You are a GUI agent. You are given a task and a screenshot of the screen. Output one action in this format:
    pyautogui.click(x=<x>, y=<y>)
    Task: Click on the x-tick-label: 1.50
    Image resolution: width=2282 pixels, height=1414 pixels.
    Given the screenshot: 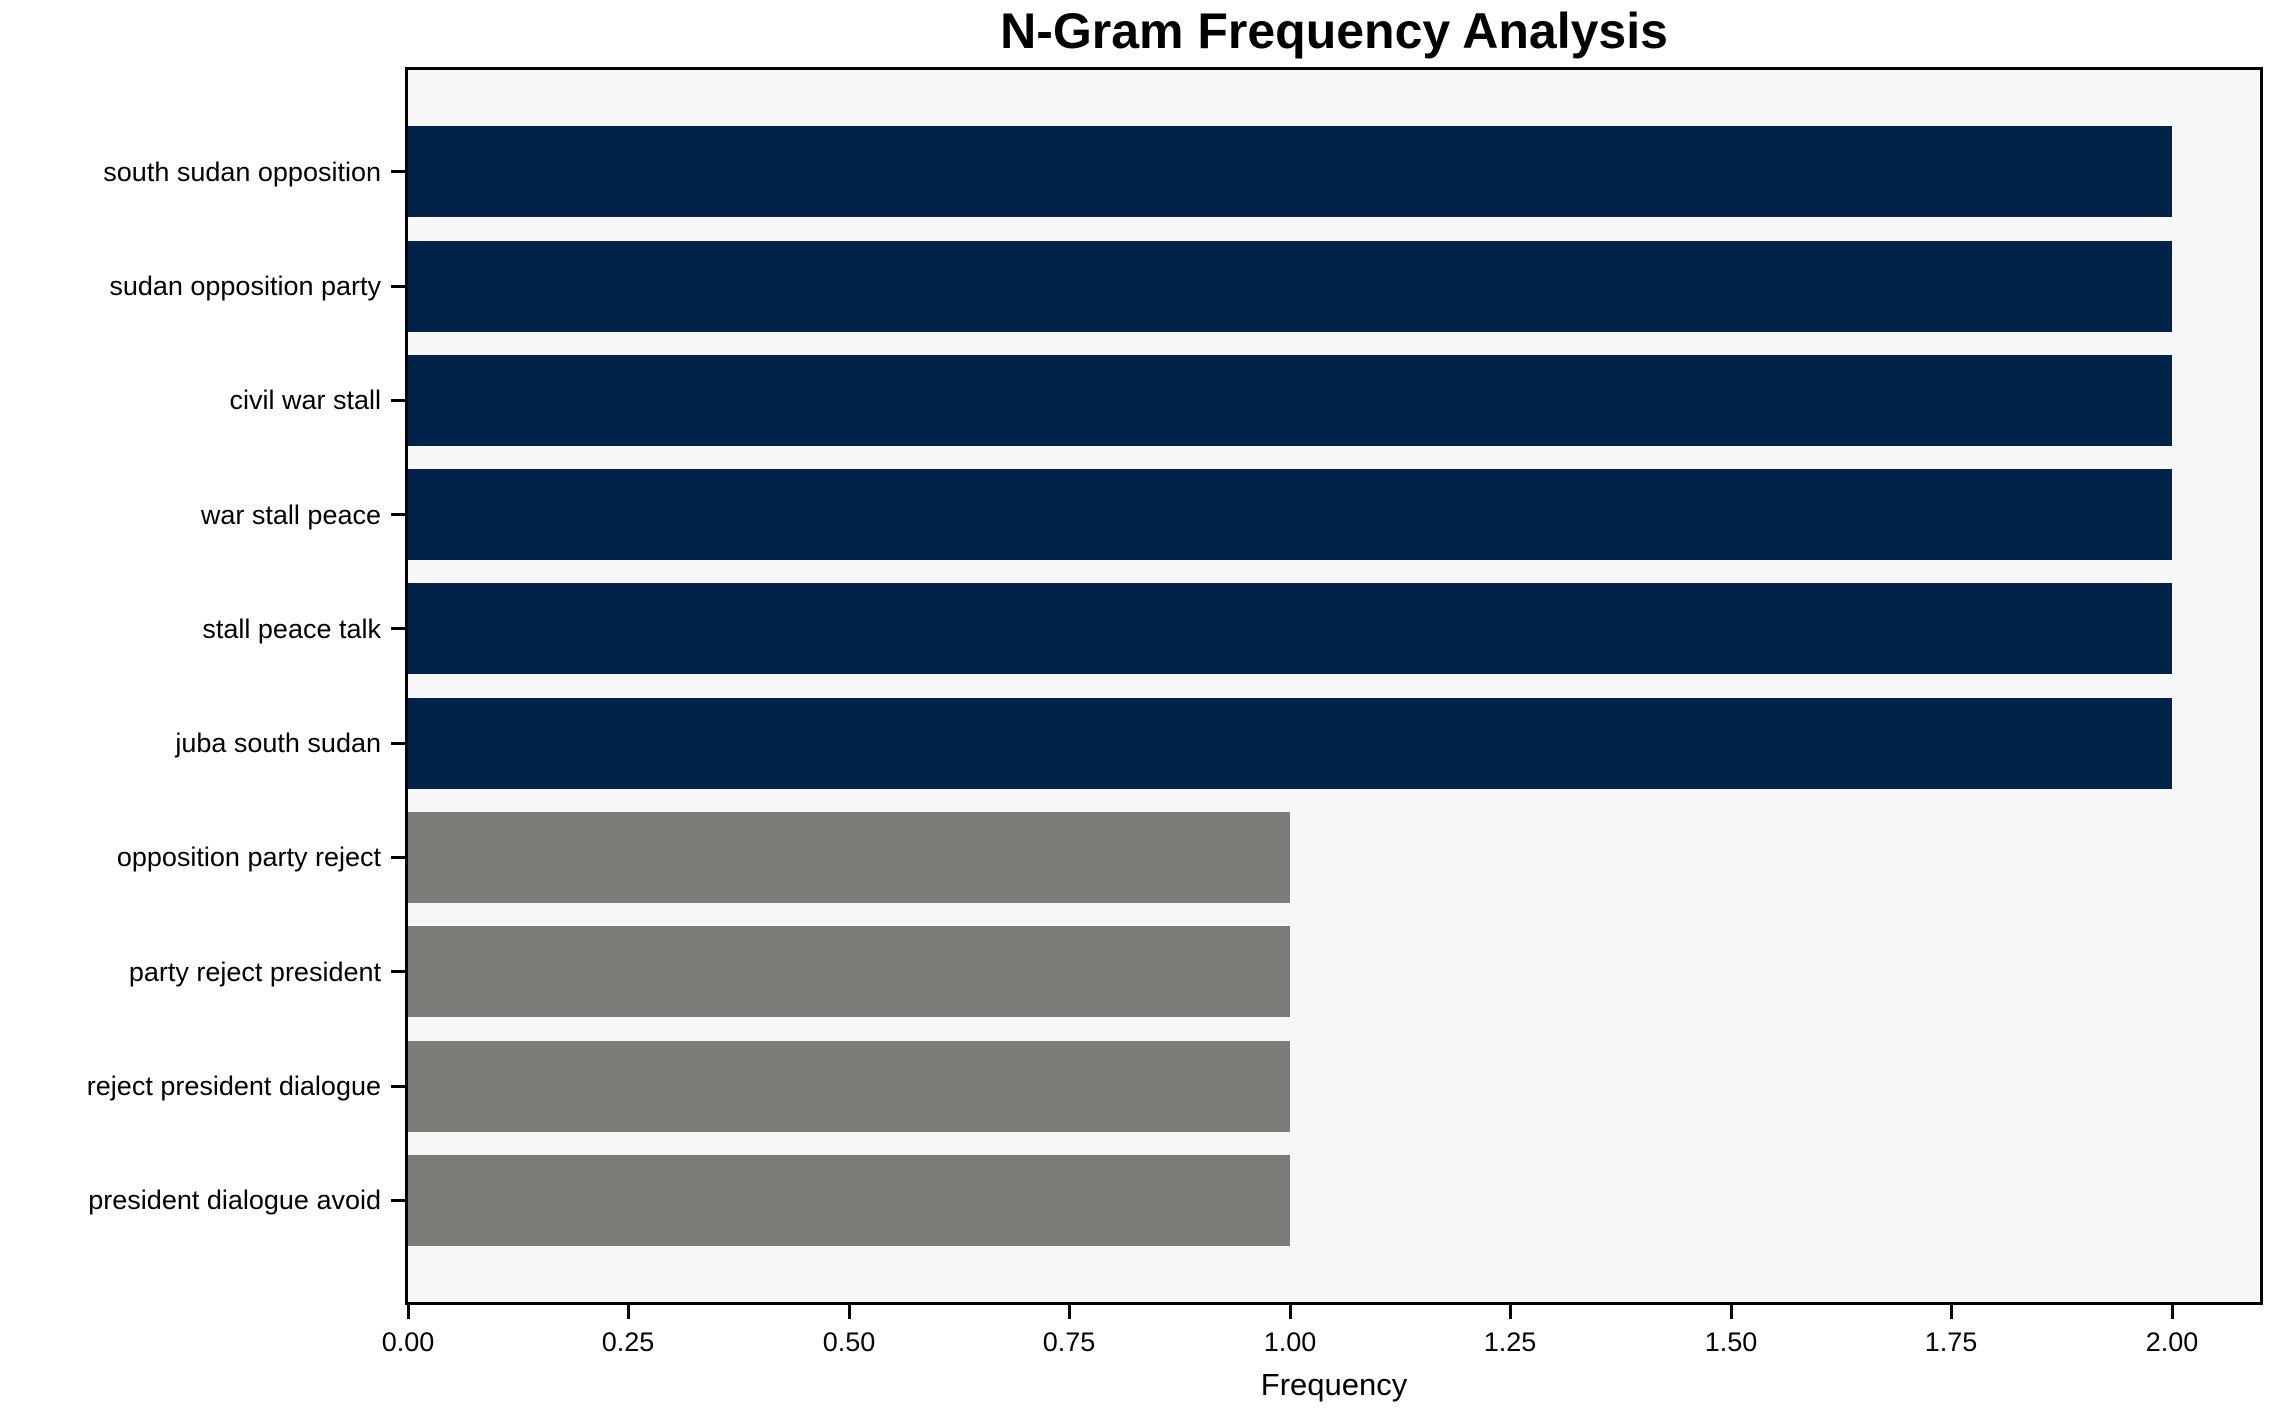 What is the action you would take?
    pyautogui.click(x=1731, y=1342)
    